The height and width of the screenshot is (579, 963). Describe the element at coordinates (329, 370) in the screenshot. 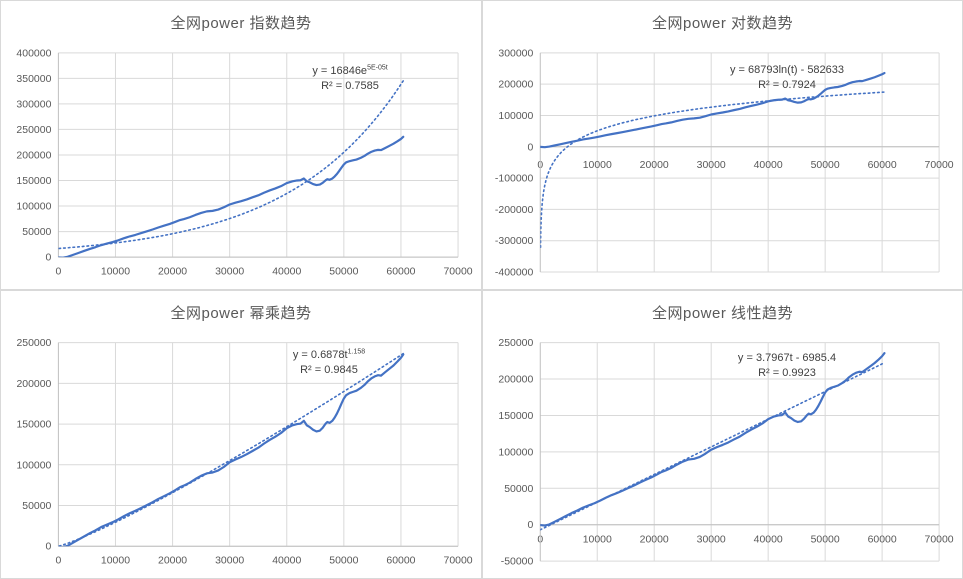

I see `r-squared-text: R² = 0.9845` at that location.